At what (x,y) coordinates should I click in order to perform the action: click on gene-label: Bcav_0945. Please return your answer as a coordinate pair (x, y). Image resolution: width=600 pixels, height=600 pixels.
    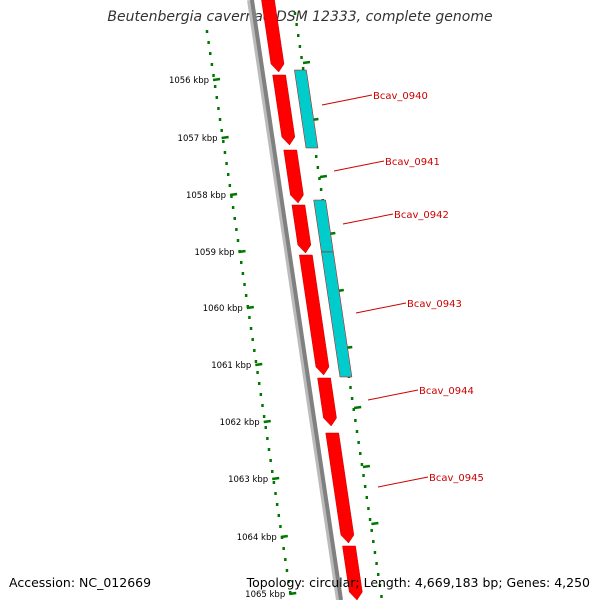
    Looking at the image, I should click on (456, 478).